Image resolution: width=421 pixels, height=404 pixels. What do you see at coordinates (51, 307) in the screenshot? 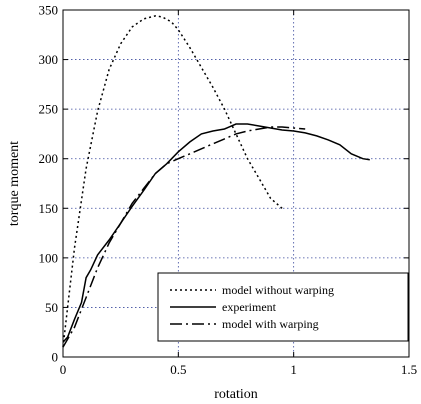
I see `y-tick-label: 50` at bounding box center [51, 307].